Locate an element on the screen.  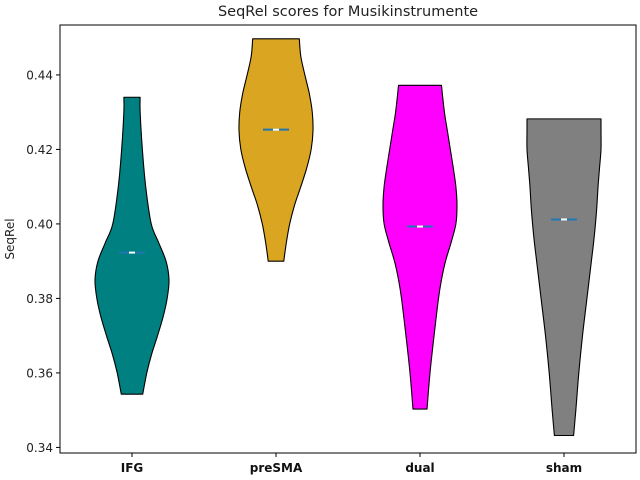
violin-body-dual is located at coordinates (420, 247).